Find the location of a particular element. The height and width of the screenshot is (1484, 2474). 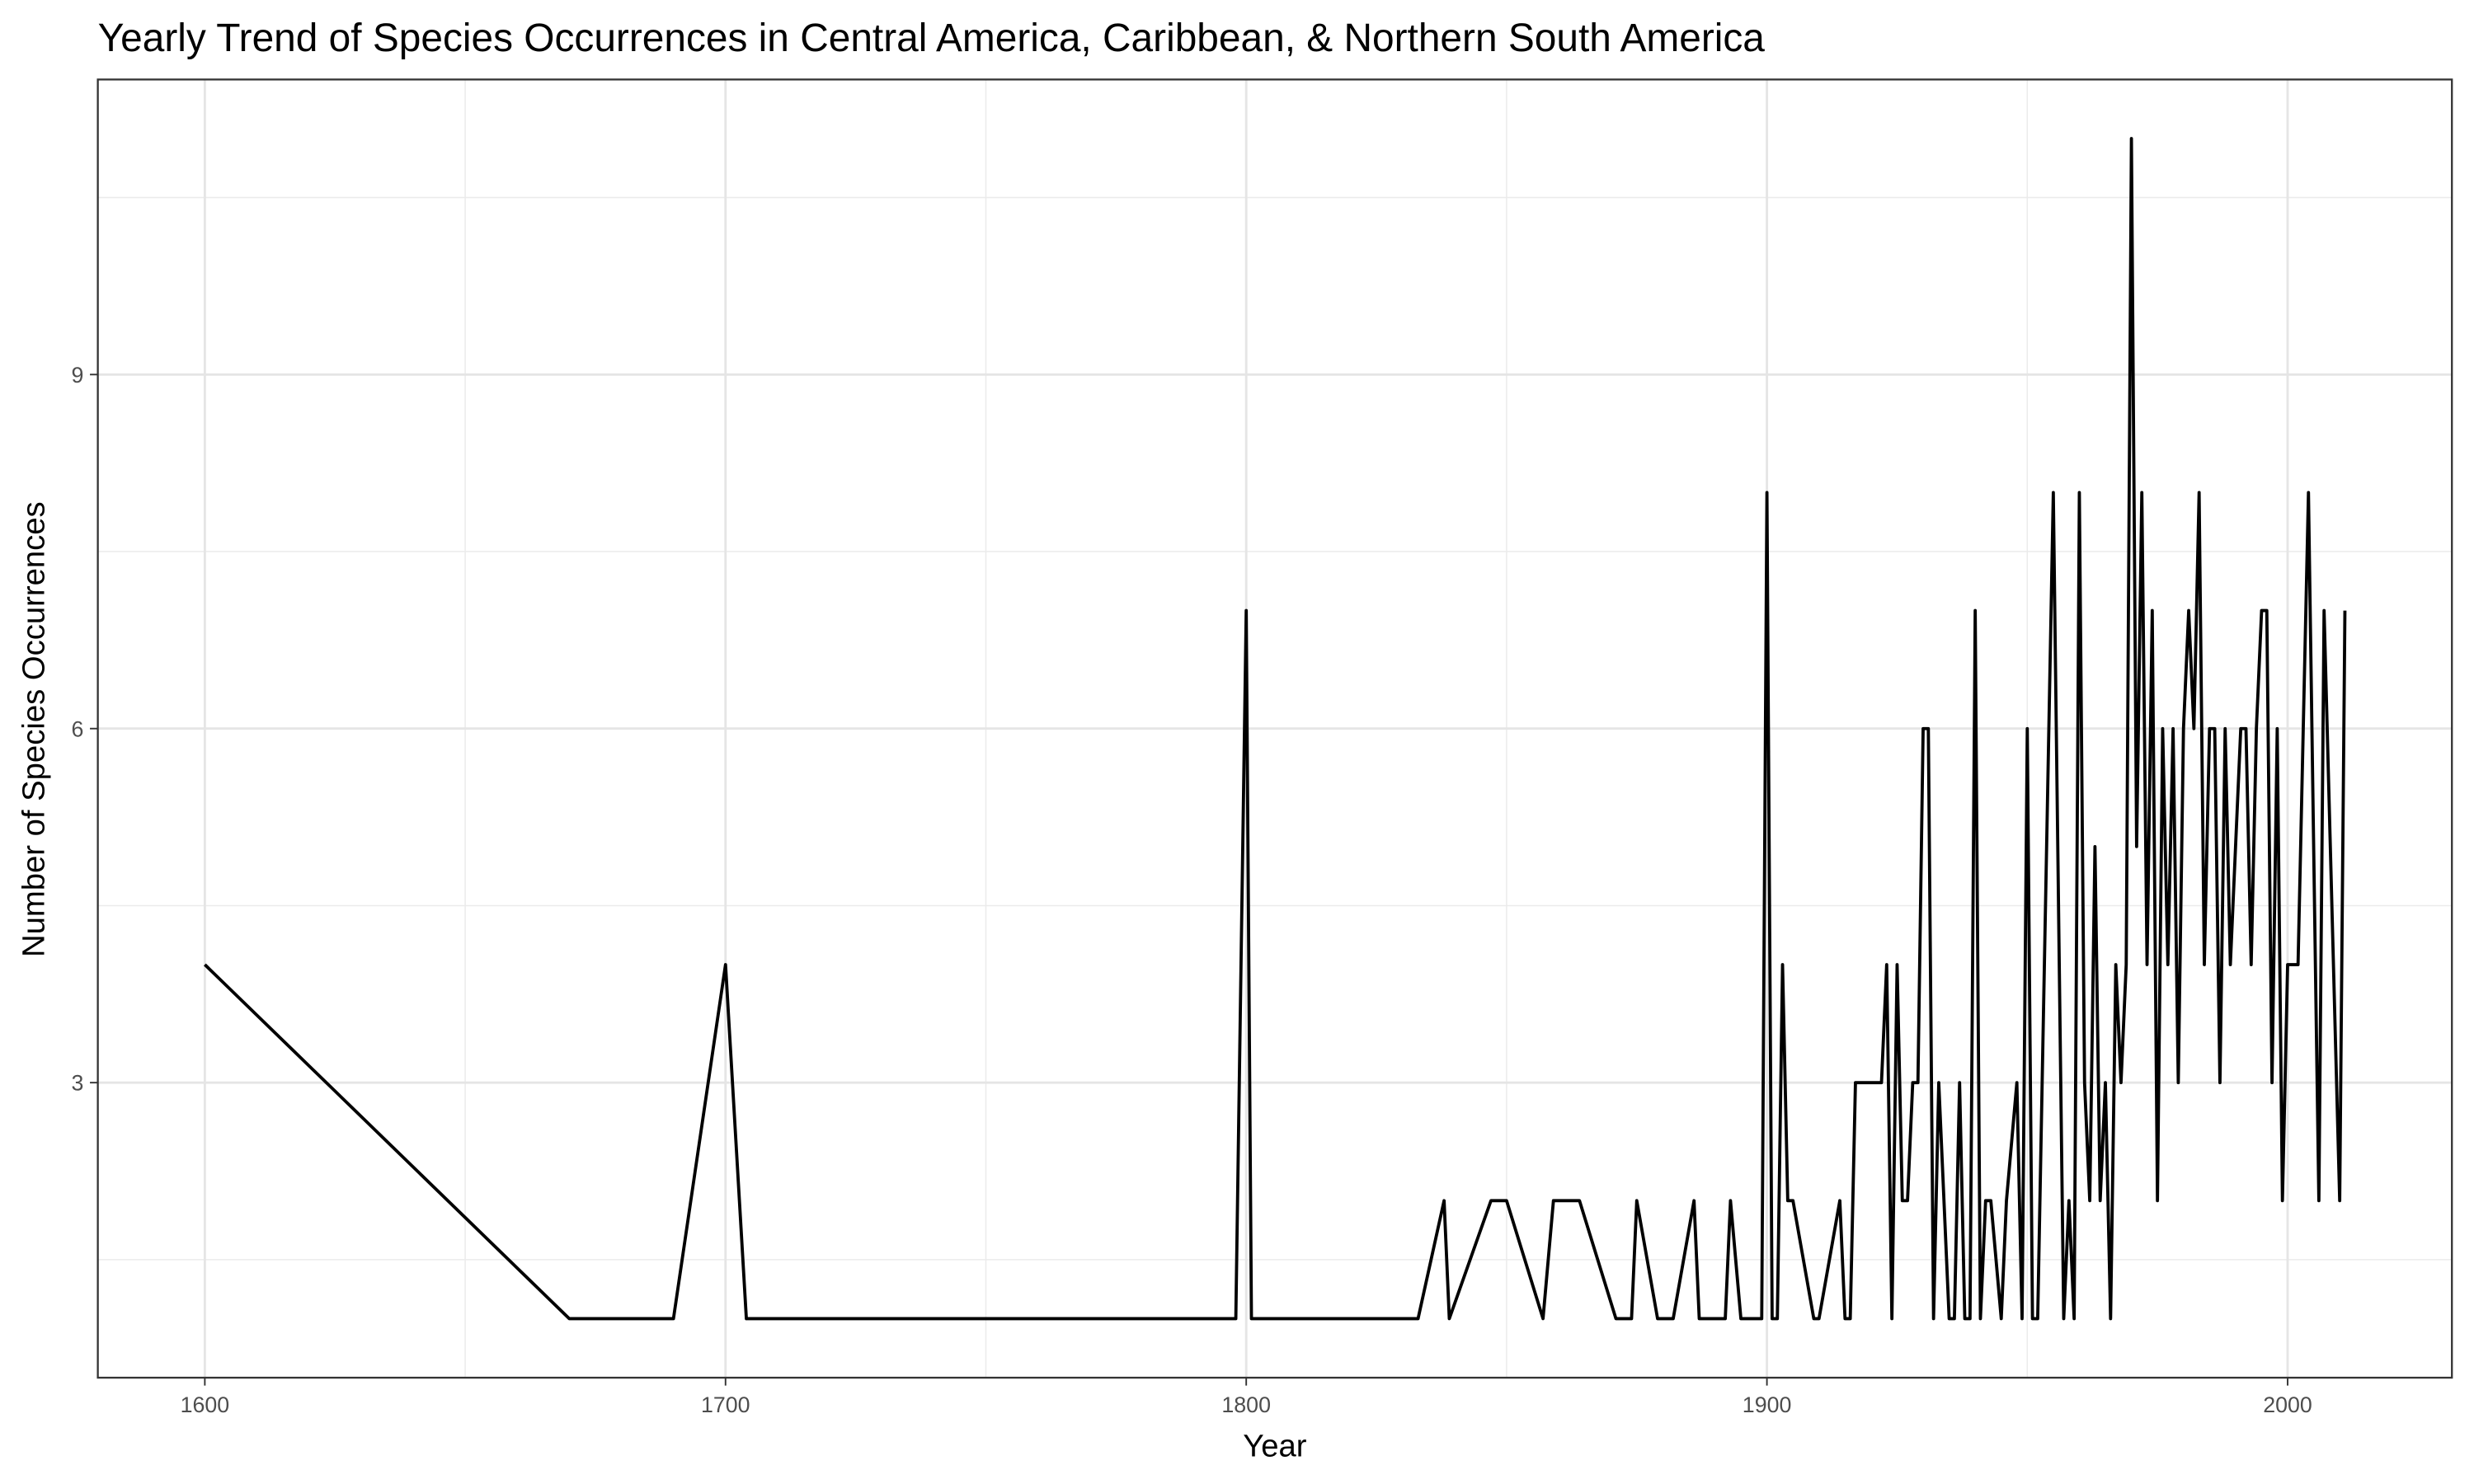

y-tick-label: 3 is located at coordinates (78, 1083).